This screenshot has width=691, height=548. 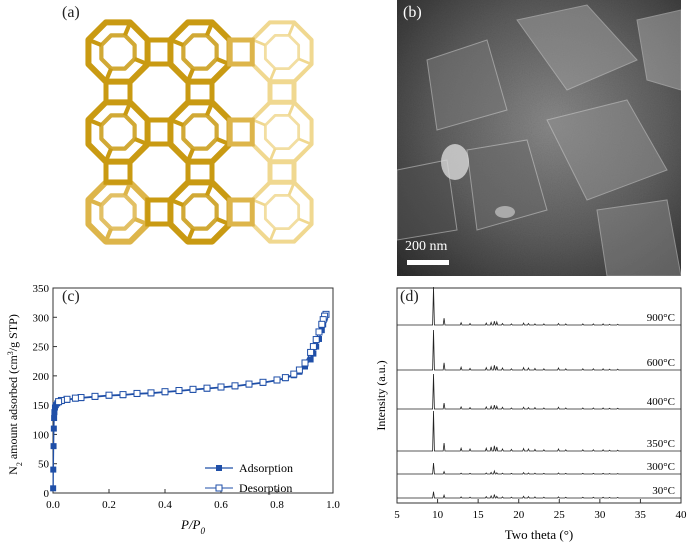 What do you see at coordinates (41, 377) in the screenshot?
I see `y-tick-label: 200` at bounding box center [41, 377].